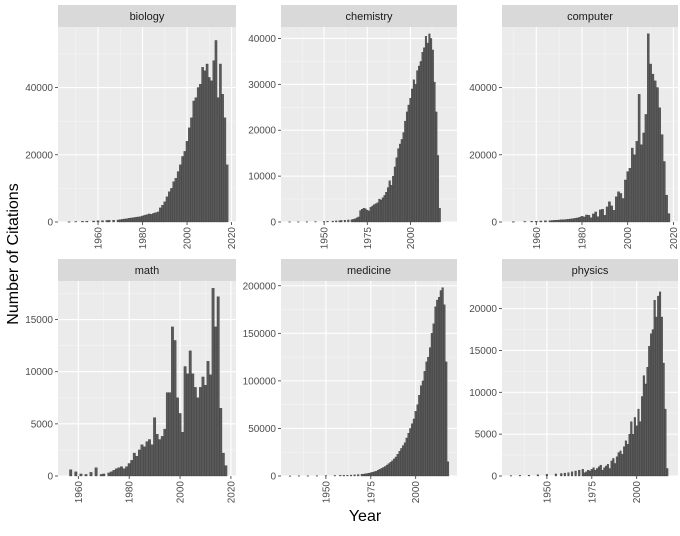  I want to click on y-tick-label: 200000, so click(260, 286).